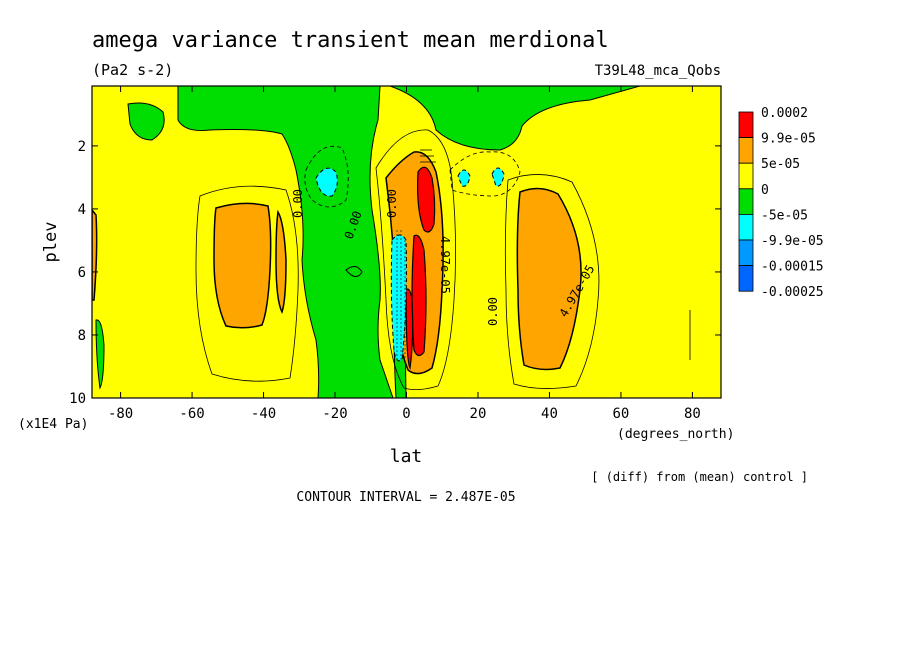  Describe the element at coordinates (326, 182) in the screenshot. I see `cyan-region-sh` at that location.